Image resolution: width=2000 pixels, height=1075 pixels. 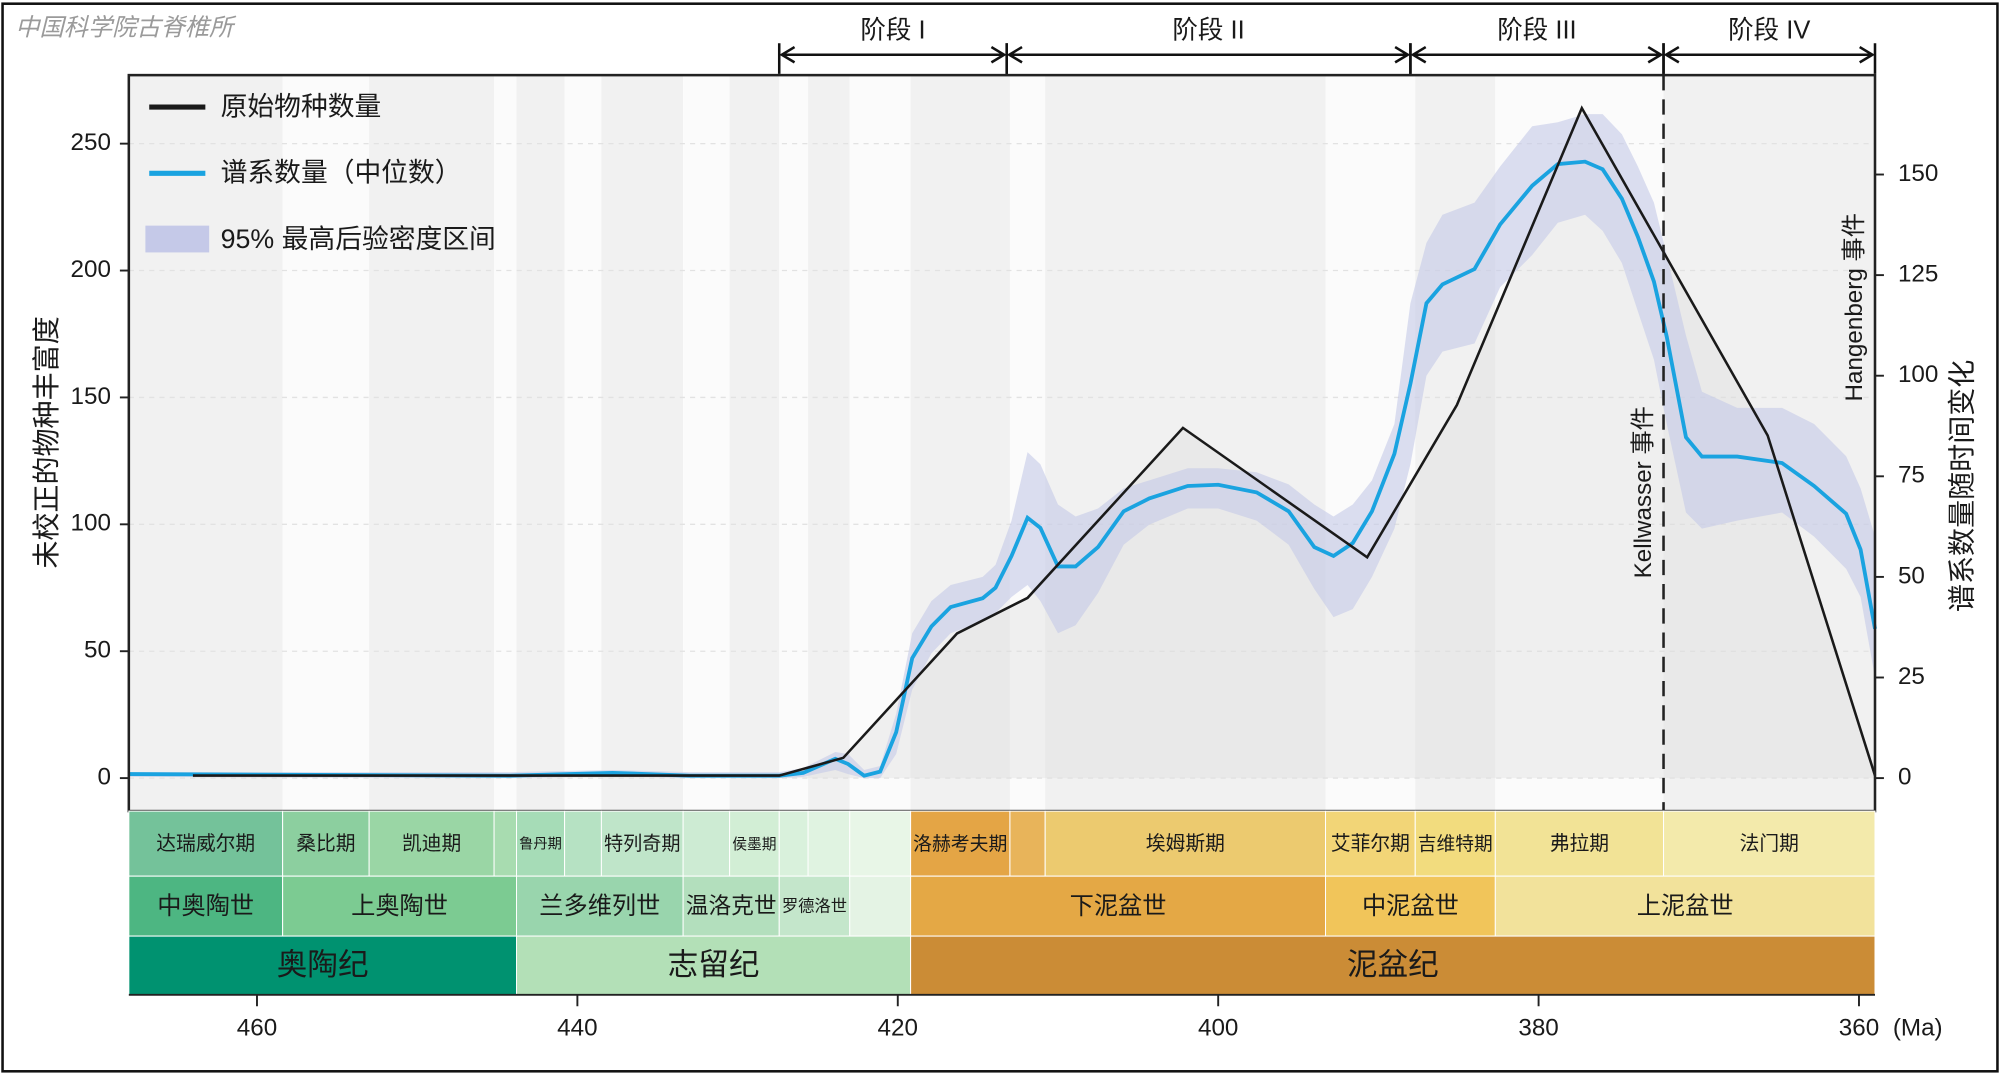 I want to click on phase-label: 阶段 IV, so click(x=1769, y=30).